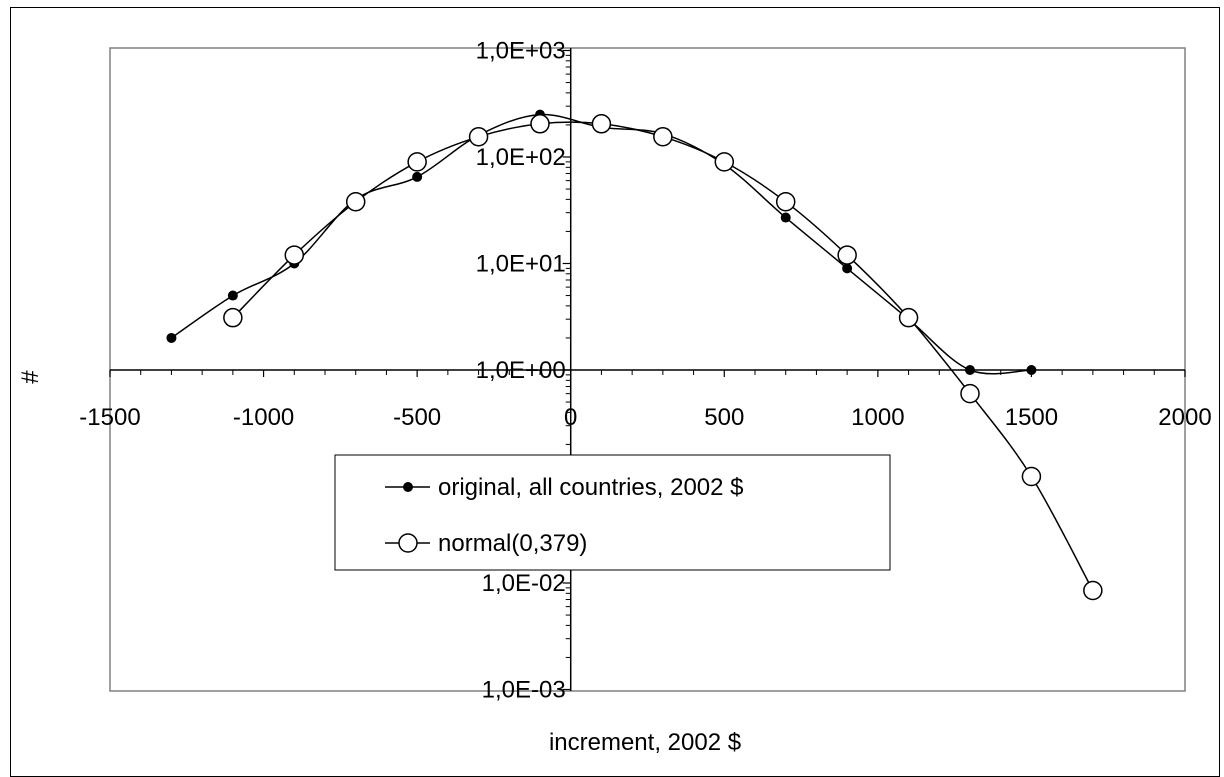 This screenshot has width=1224, height=777. I want to click on y-axis-title: #, so click(30, 377).